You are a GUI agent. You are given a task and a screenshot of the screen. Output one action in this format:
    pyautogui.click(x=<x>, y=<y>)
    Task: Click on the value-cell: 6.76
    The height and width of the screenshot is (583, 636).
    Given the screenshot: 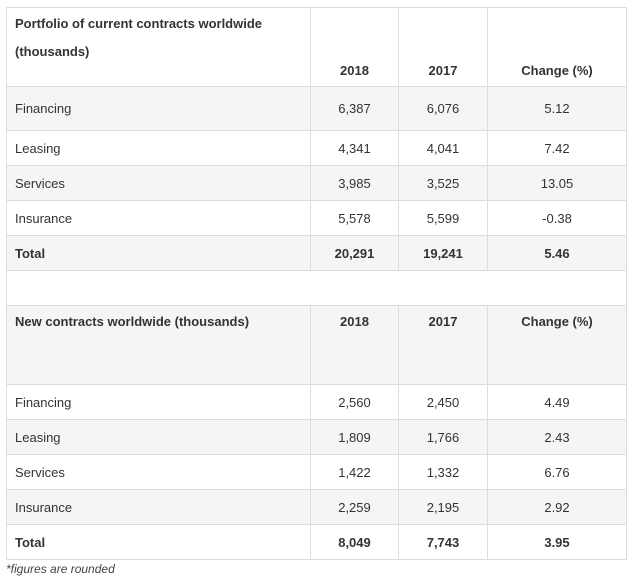 What is the action you would take?
    pyautogui.click(x=557, y=472)
    